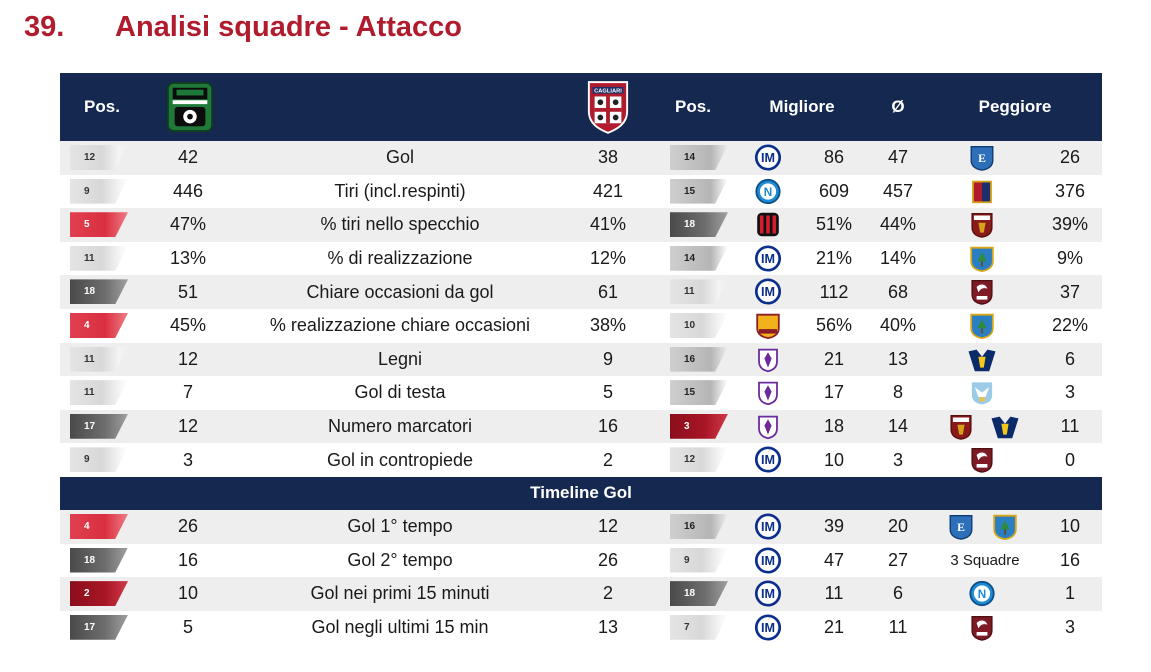 This screenshot has height=672, width=1151. I want to click on rank-badge-away: 15, so click(699, 393).